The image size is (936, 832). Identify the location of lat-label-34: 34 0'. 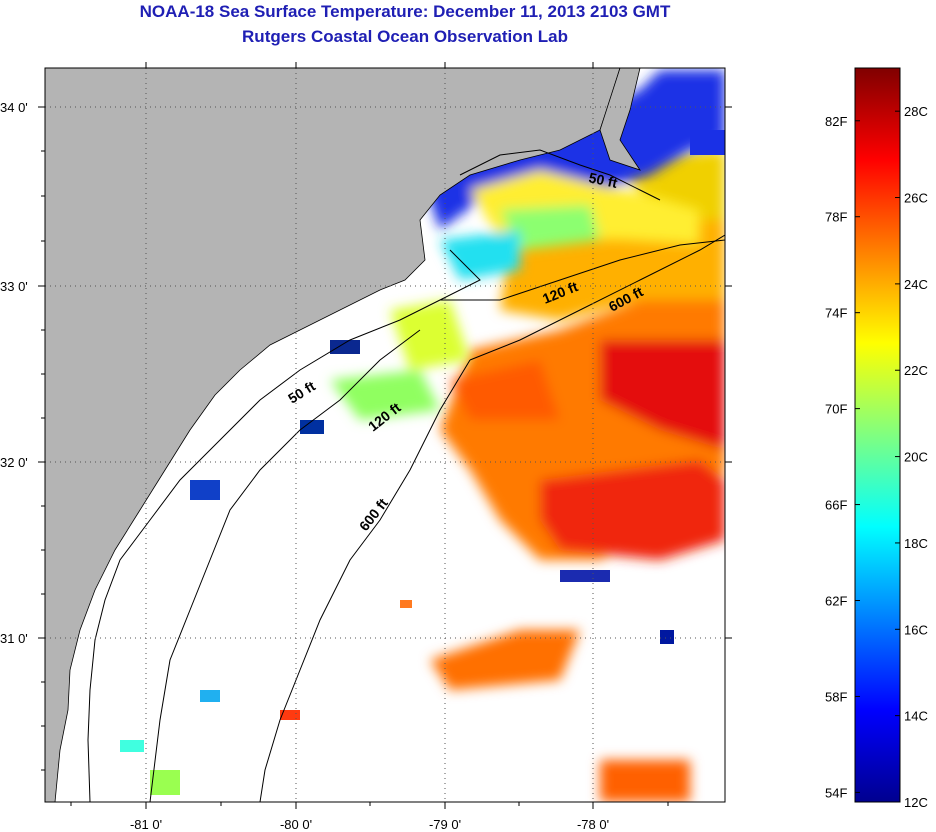
(14, 107).